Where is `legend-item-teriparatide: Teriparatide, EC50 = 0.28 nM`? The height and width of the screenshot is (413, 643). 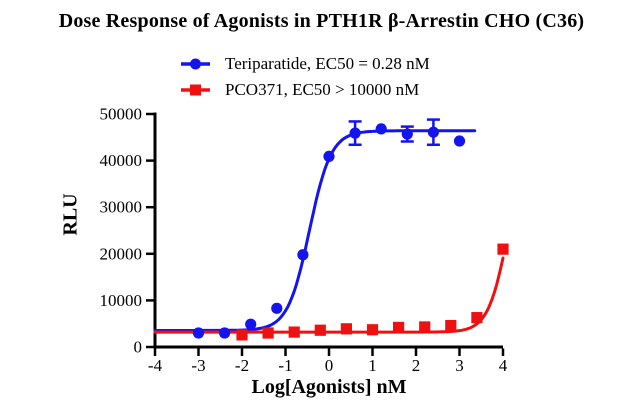
legend-item-teriparatide: Teriparatide, EC50 = 0.28 nM is located at coordinates (305, 64).